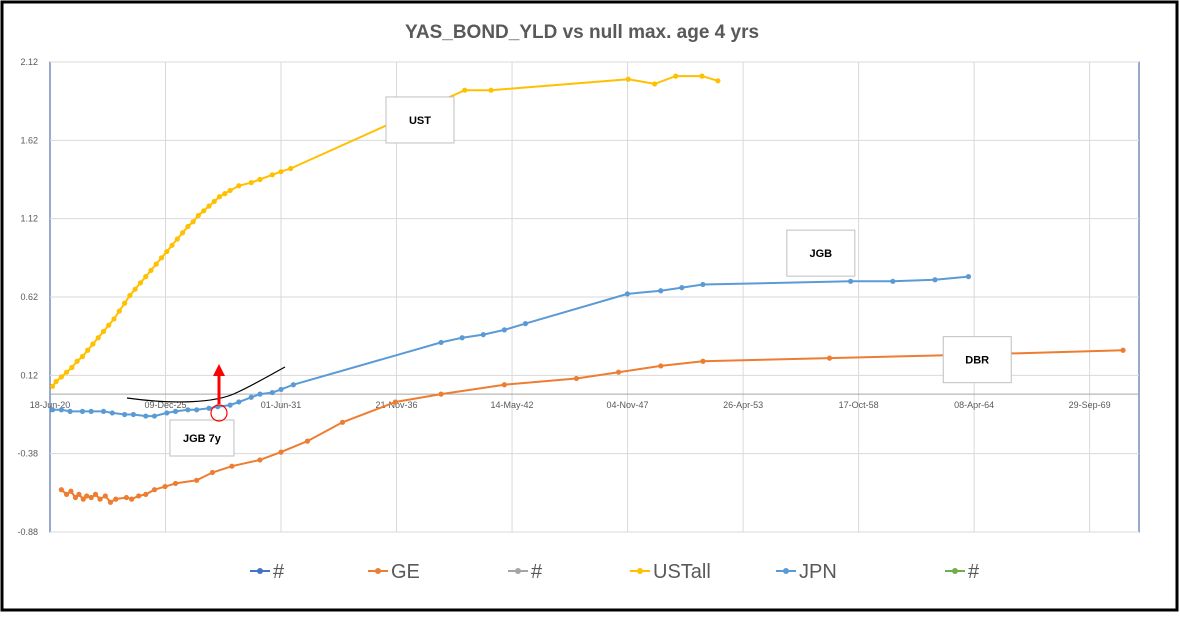 The height and width of the screenshot is (620, 1180). Describe the element at coordinates (165, 405) in the screenshot. I see `x-tick-label: 09-Dec-25` at that location.